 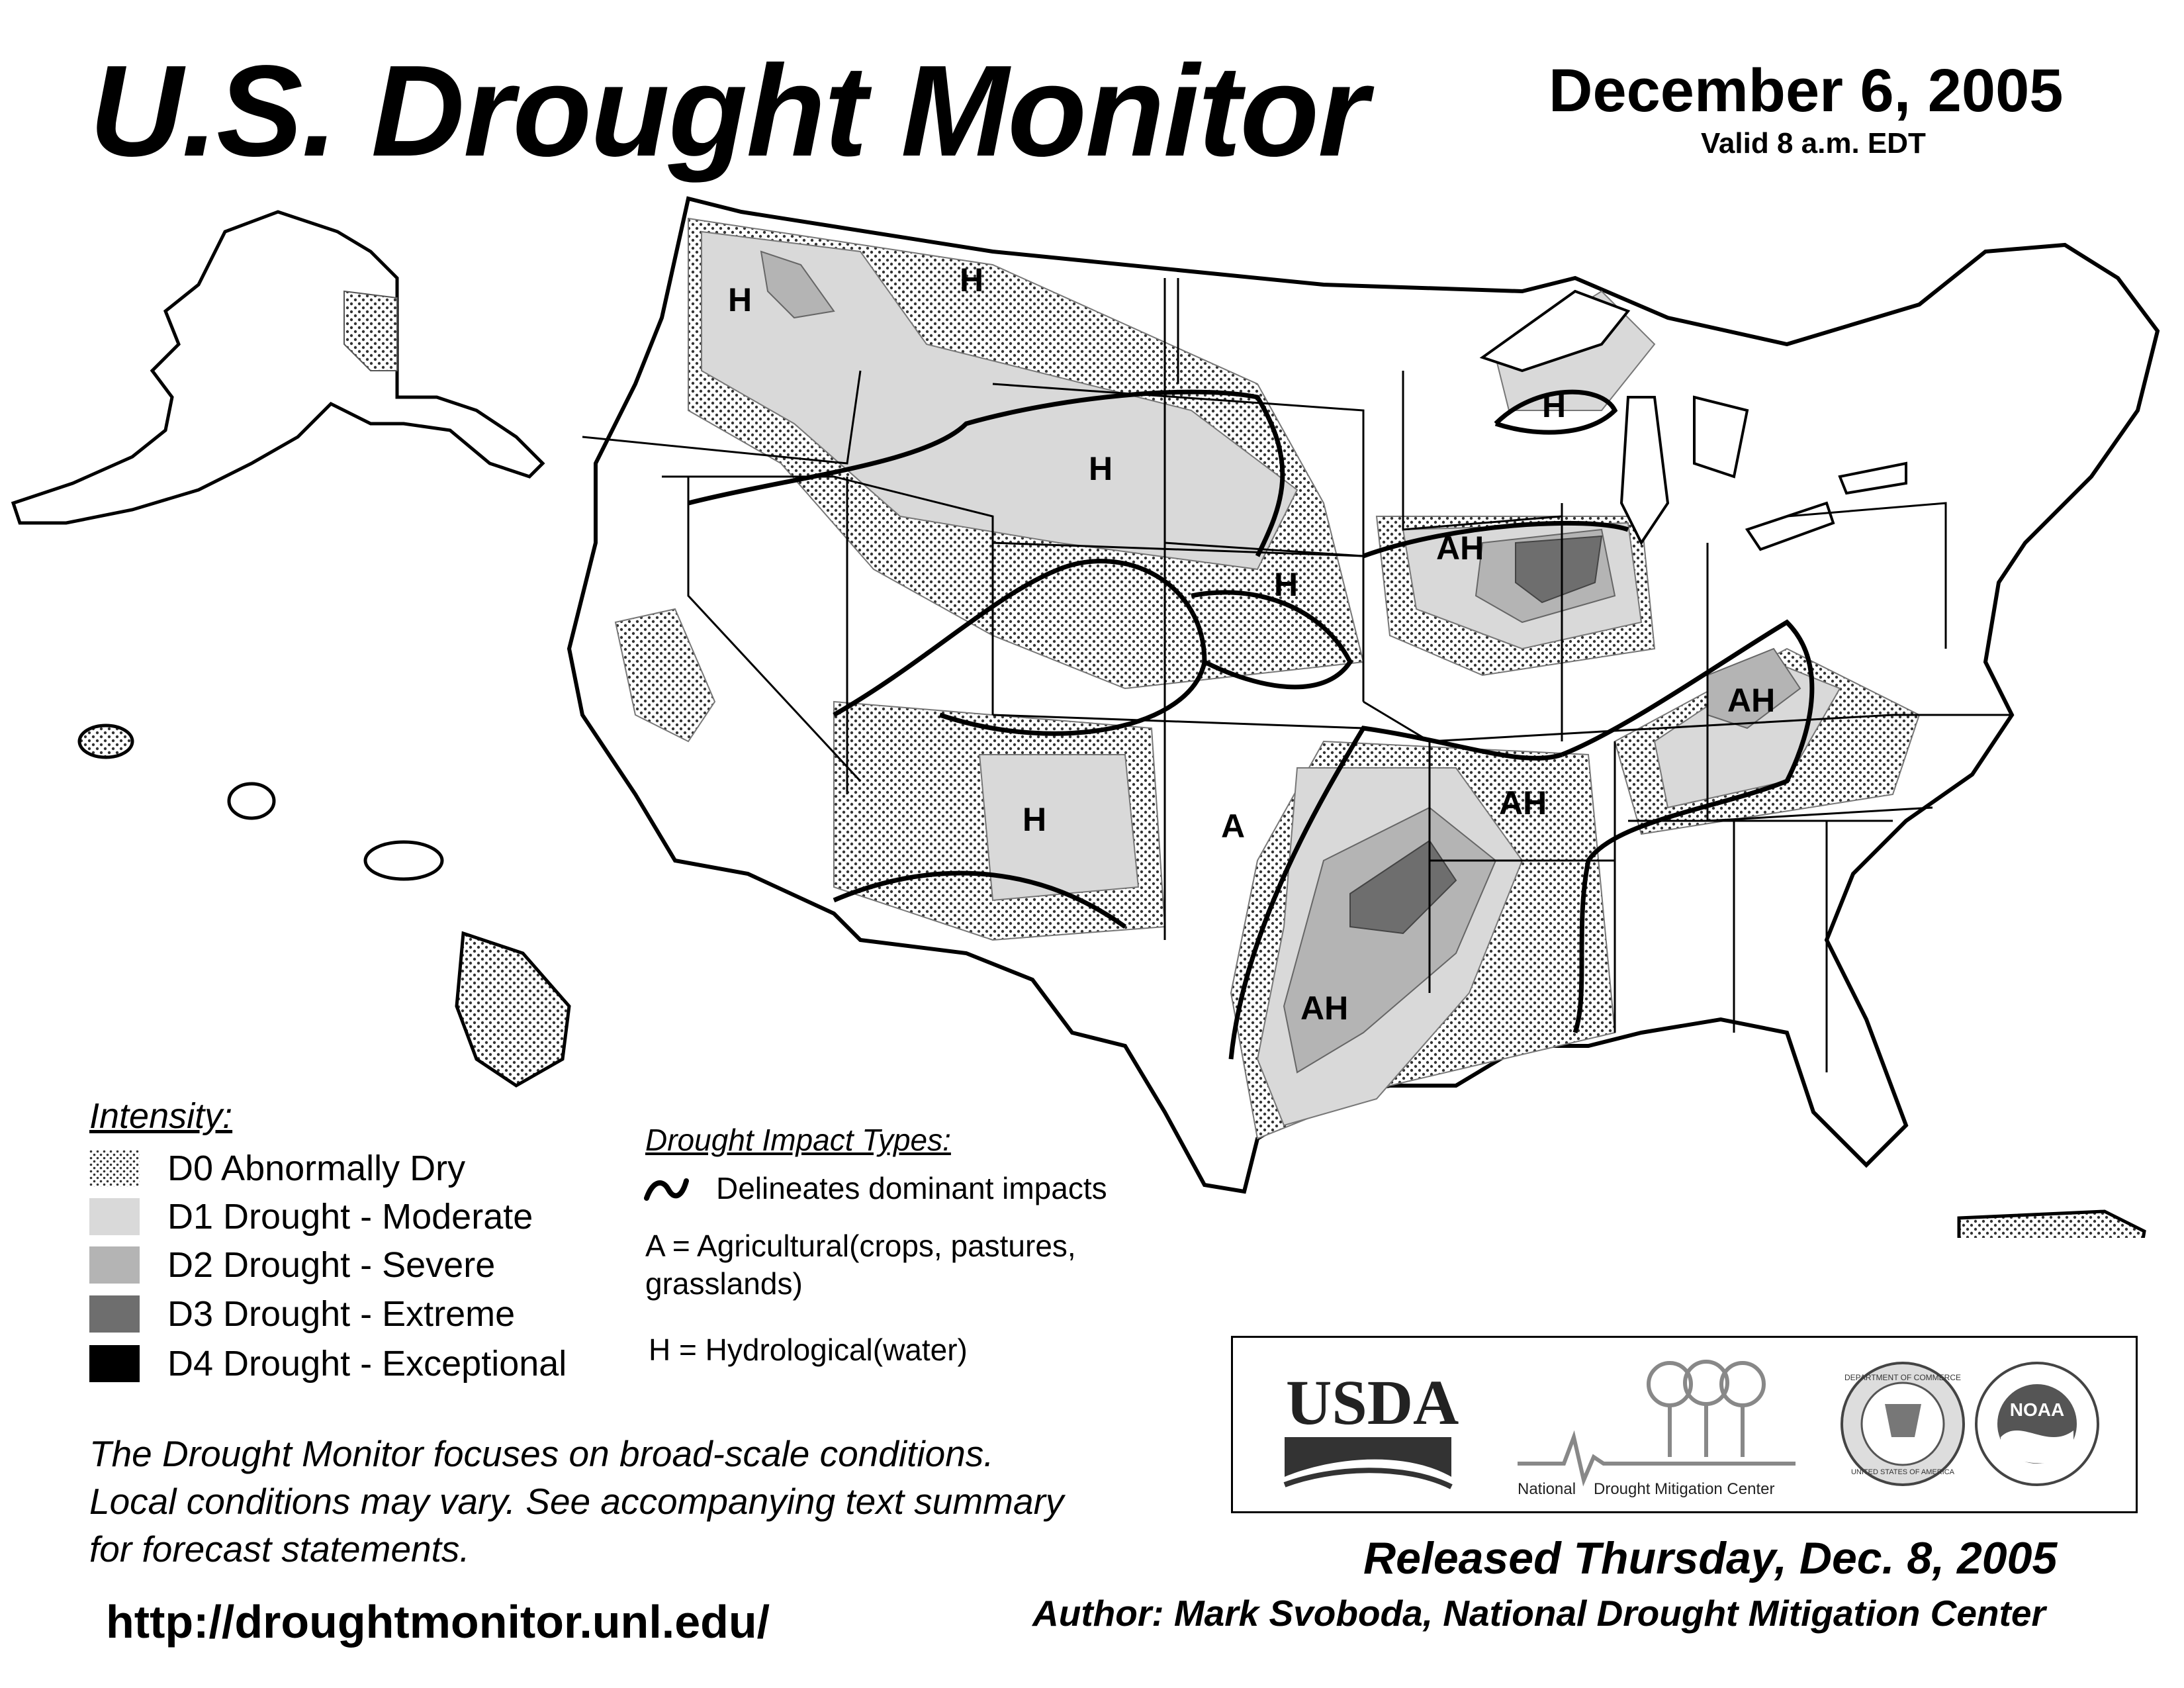 I want to click on release-date: Released Thursday, Dec. 8, 2005, so click(x=1710, y=1558).